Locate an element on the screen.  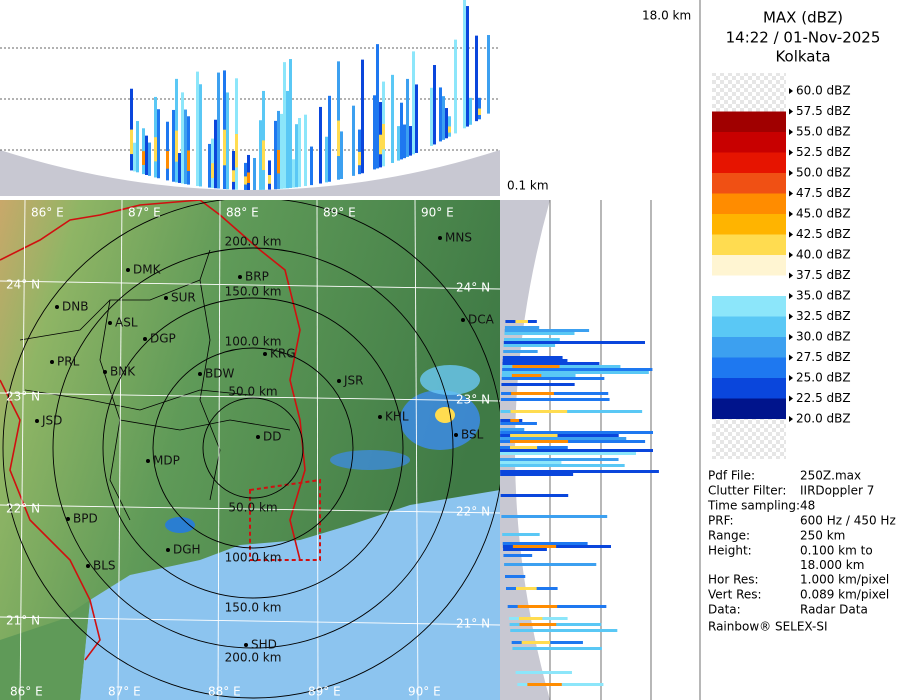
parallel is located at coordinates (250, 621).